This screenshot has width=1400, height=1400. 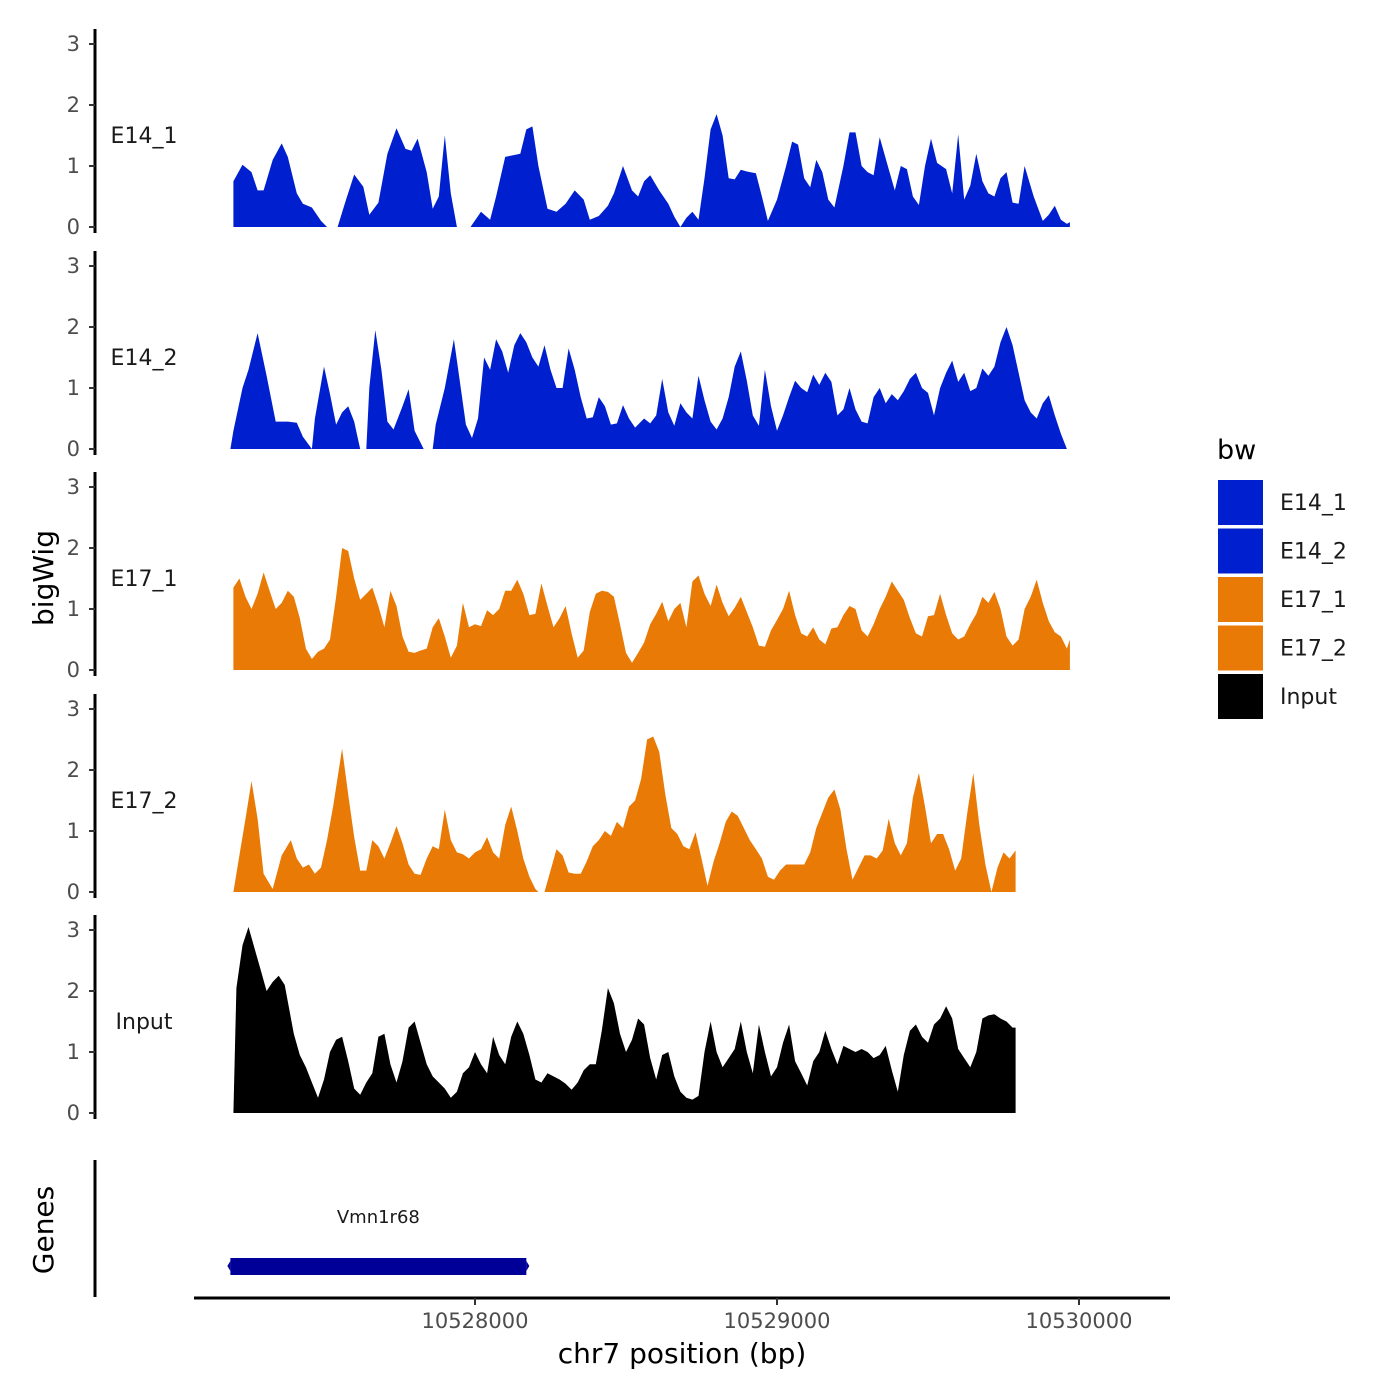 I want to click on gene-bar, so click(x=378, y=1266).